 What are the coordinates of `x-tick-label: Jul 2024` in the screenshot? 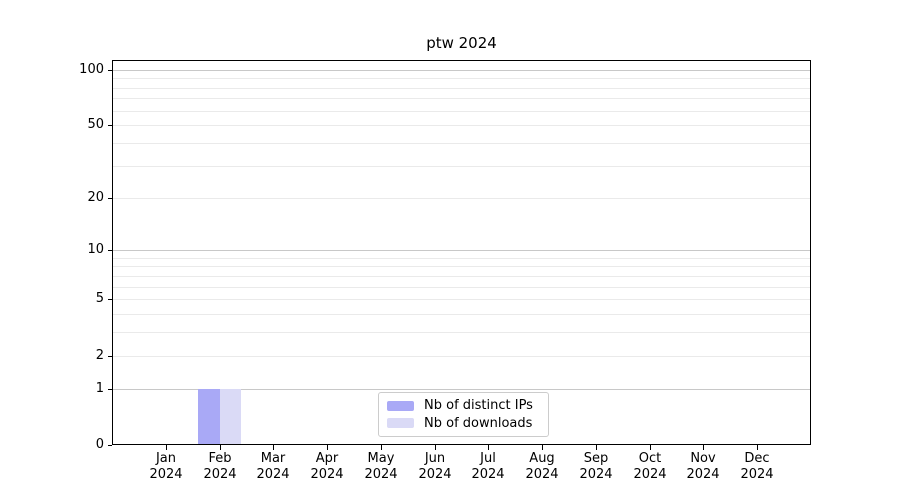 It's located at (488, 466).